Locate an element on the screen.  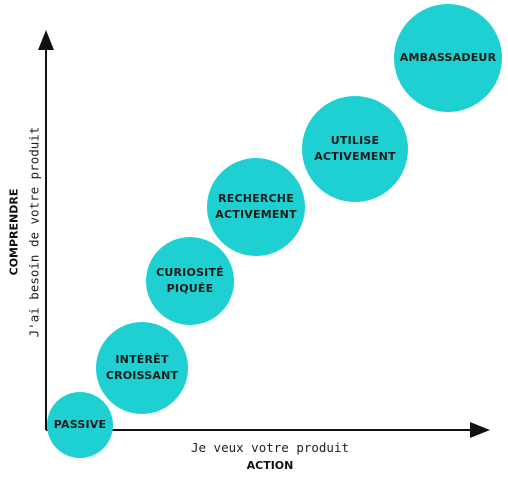
stage-circle-interet-croissant: INTÉRÊT CROISSANT is located at coordinates (142, 368).